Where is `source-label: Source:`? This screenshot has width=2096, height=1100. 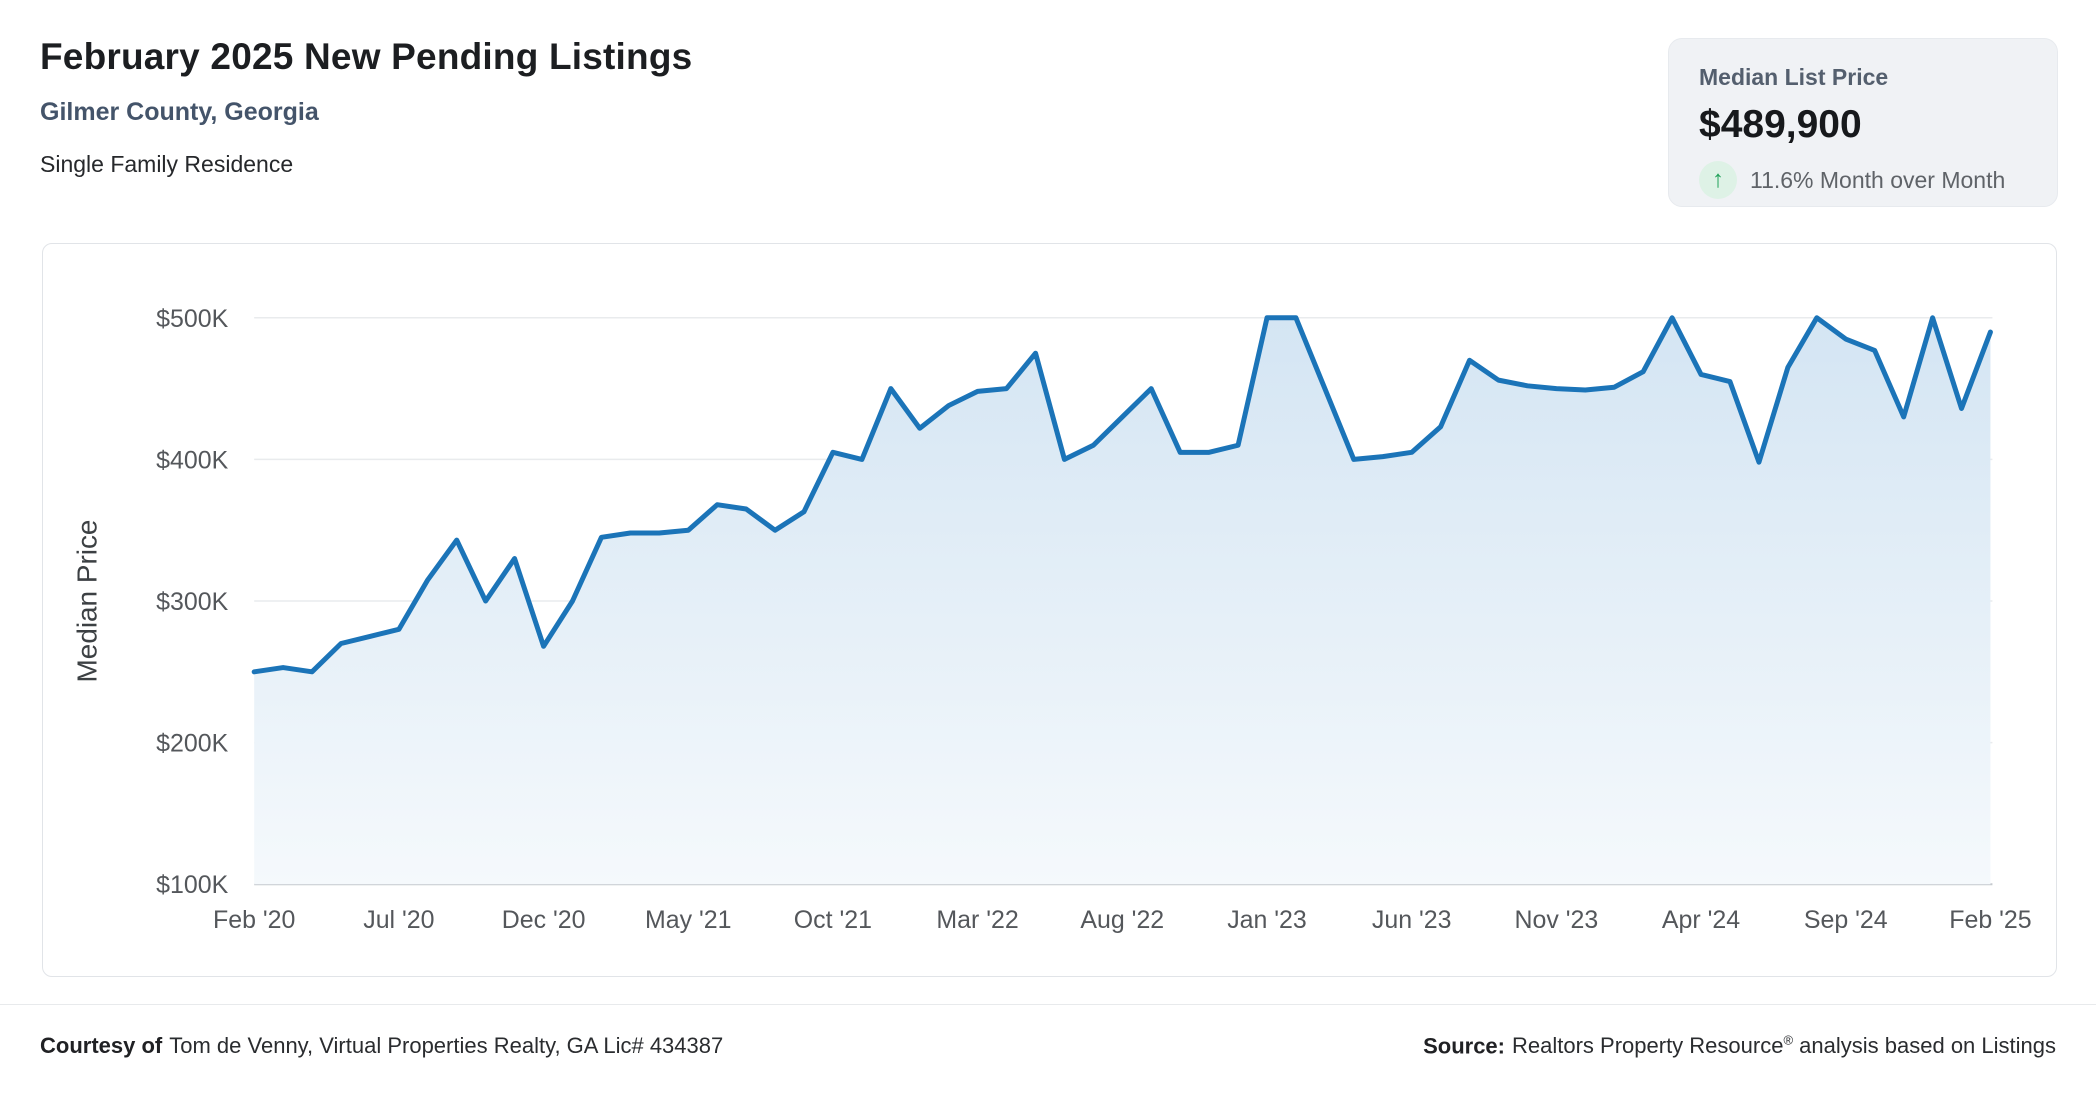 source-label: Source: is located at coordinates (1464, 1046).